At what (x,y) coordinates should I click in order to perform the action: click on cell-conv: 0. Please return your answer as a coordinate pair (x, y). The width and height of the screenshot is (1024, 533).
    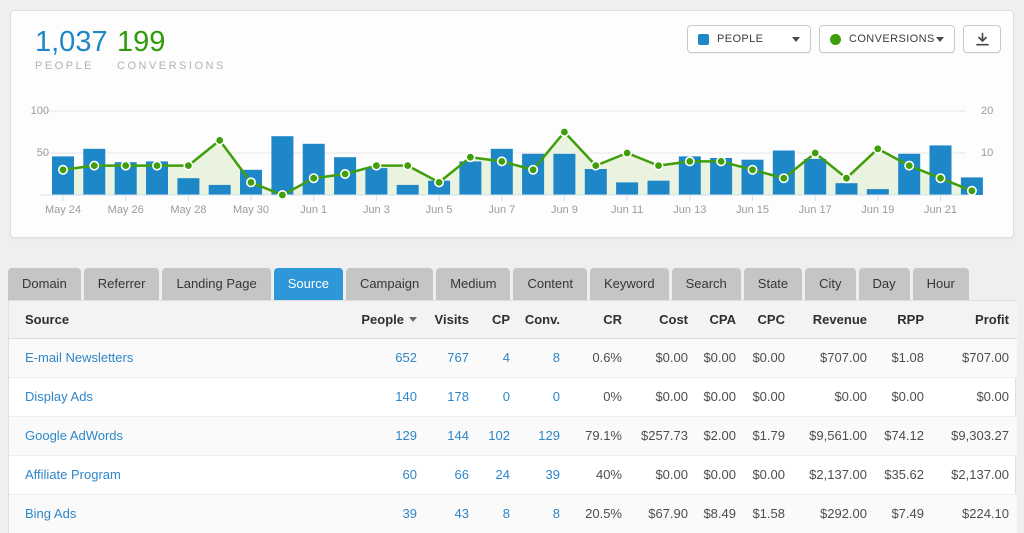
    Looking at the image, I should click on (535, 397).